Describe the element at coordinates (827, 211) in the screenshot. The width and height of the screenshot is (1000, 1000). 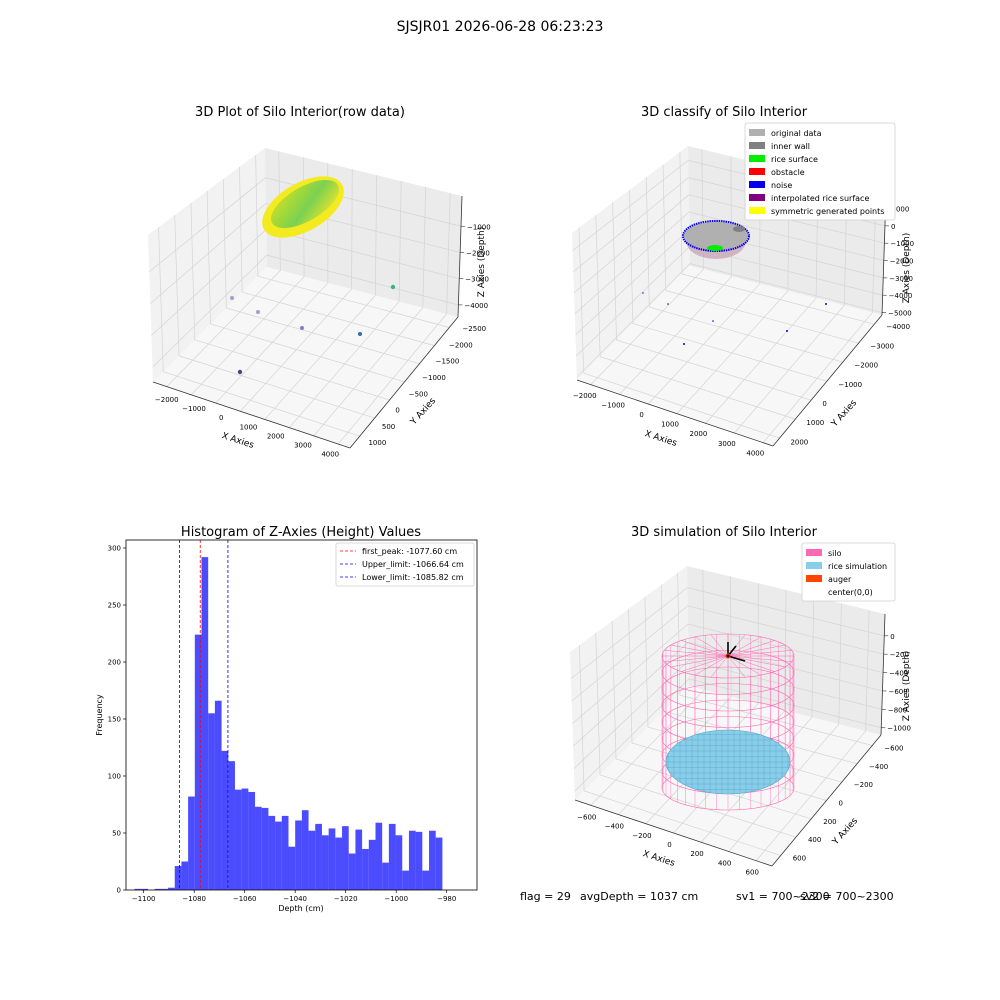
I see `legend-label: symmetric generated points` at that location.